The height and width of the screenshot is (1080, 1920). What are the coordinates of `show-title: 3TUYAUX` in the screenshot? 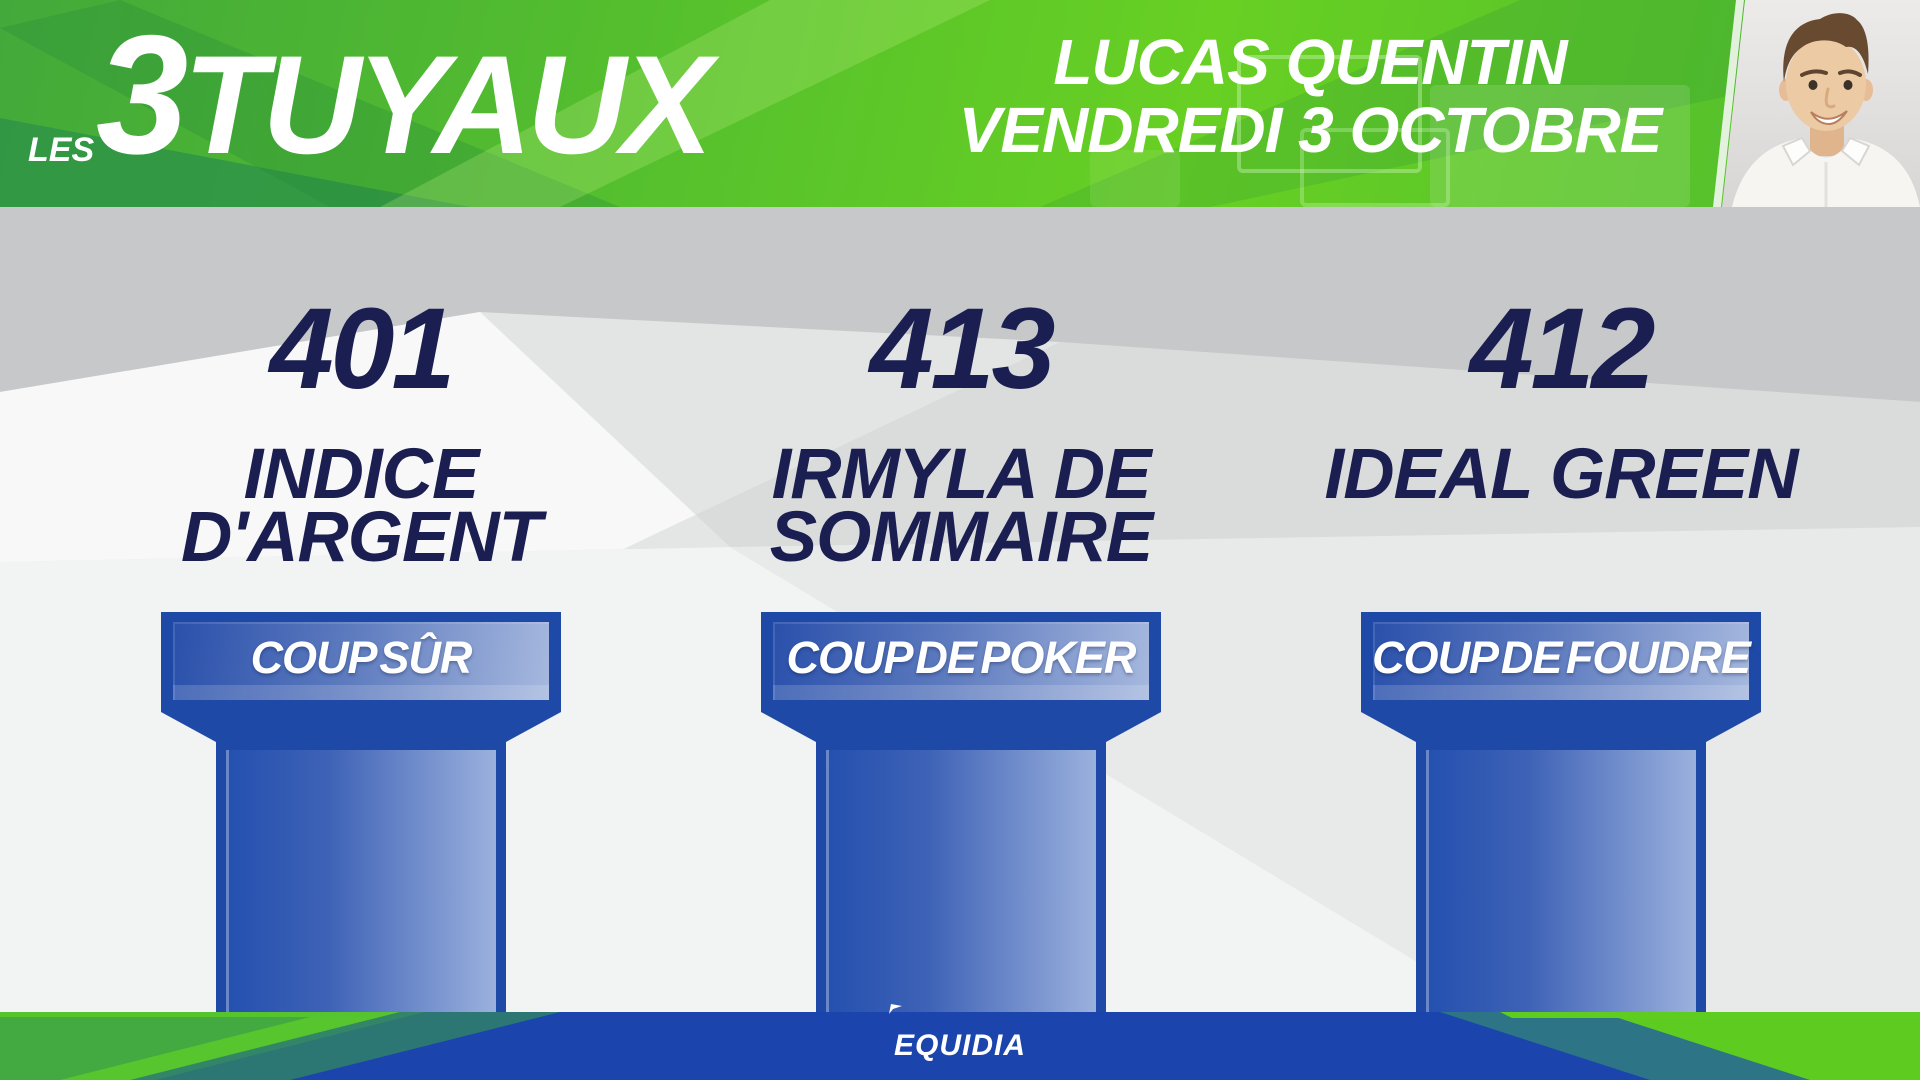 It's located at (404, 94).